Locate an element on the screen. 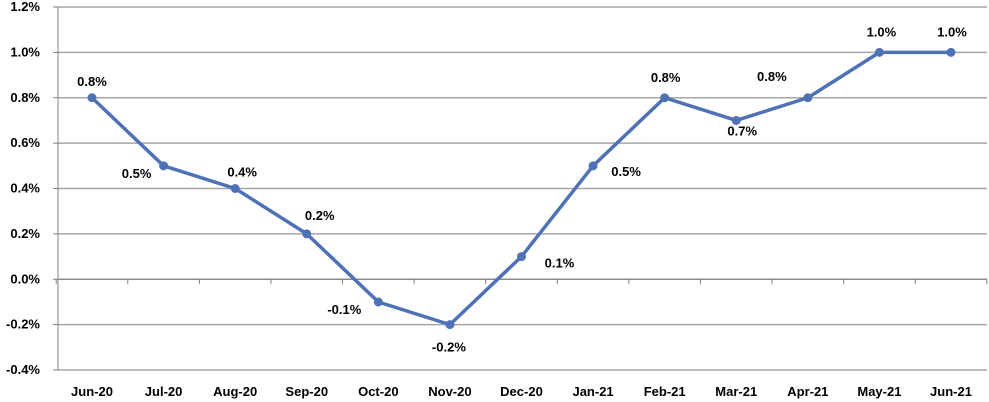  x-tick-label: Oct-20 is located at coordinates (378, 391).